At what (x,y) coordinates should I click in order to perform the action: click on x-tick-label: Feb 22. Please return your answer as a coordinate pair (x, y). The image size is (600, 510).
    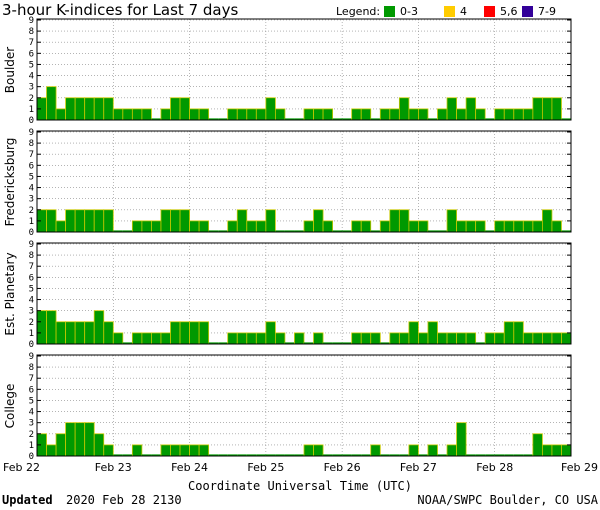
    Looking at the image, I should click on (21, 467).